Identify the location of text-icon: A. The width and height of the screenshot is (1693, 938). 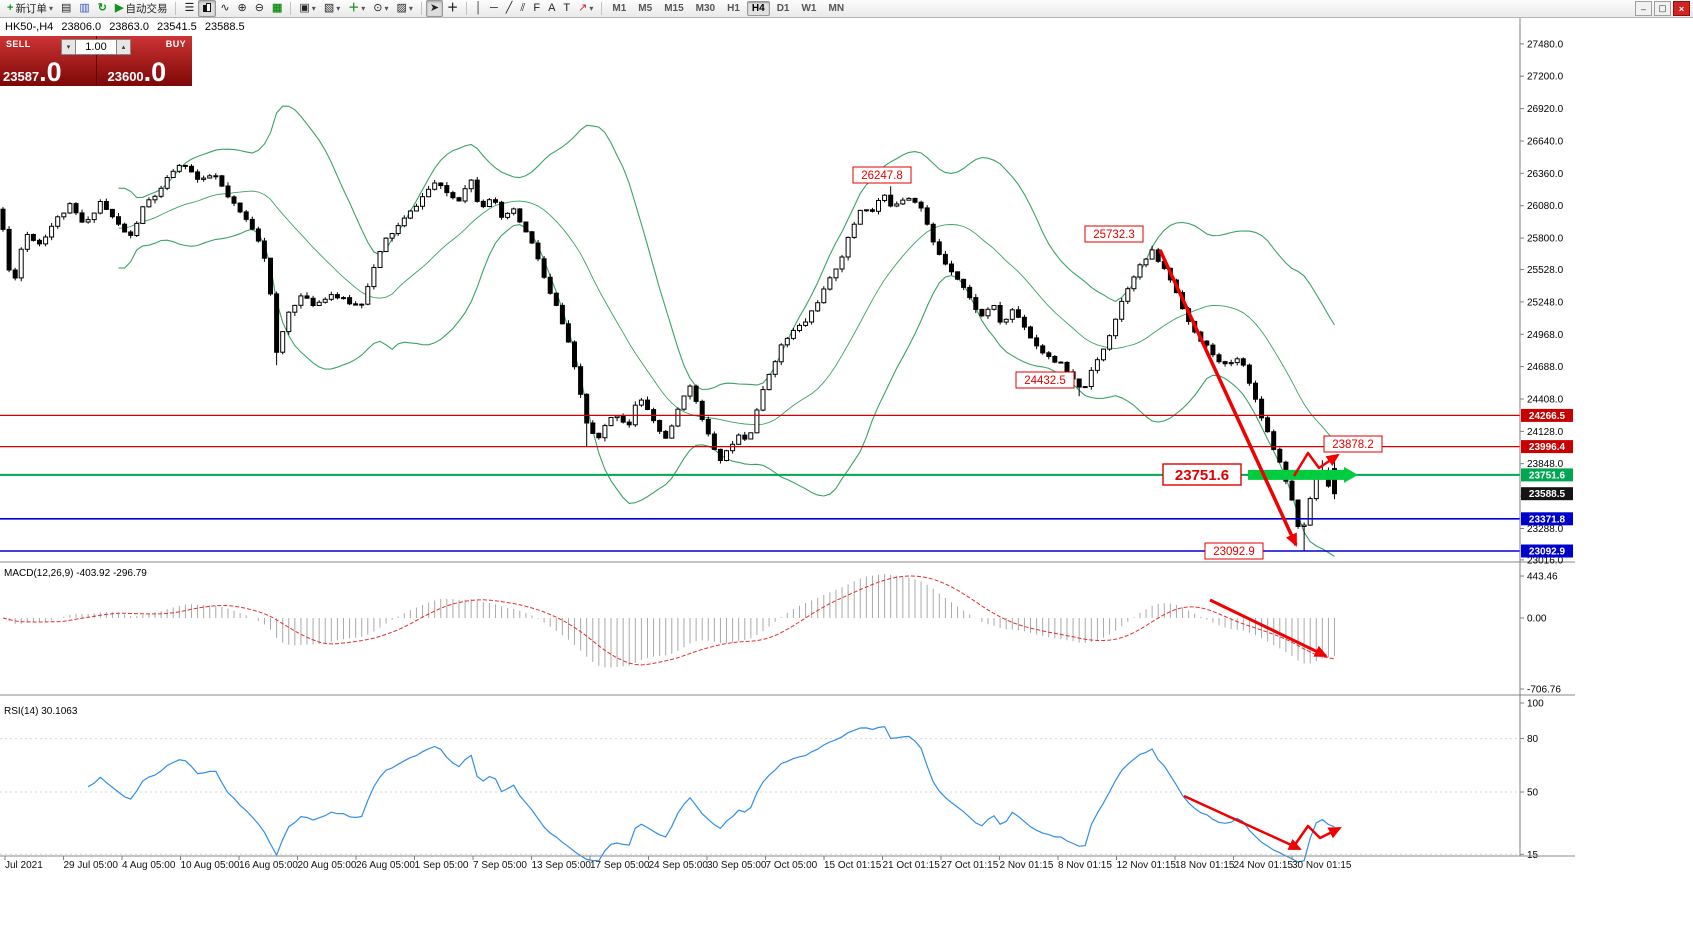
(552, 8).